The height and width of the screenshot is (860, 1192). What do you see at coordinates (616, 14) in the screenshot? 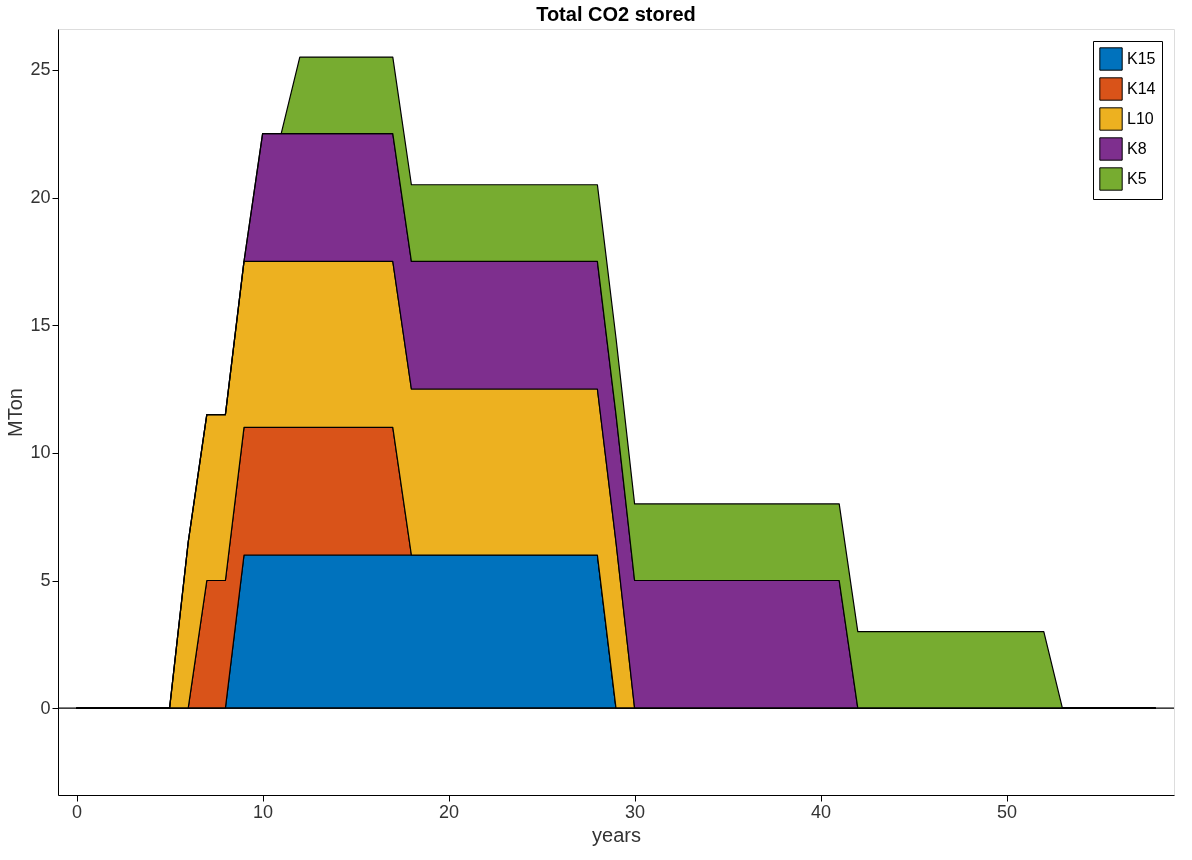
I see `chart-title: Total CO2 stored` at bounding box center [616, 14].